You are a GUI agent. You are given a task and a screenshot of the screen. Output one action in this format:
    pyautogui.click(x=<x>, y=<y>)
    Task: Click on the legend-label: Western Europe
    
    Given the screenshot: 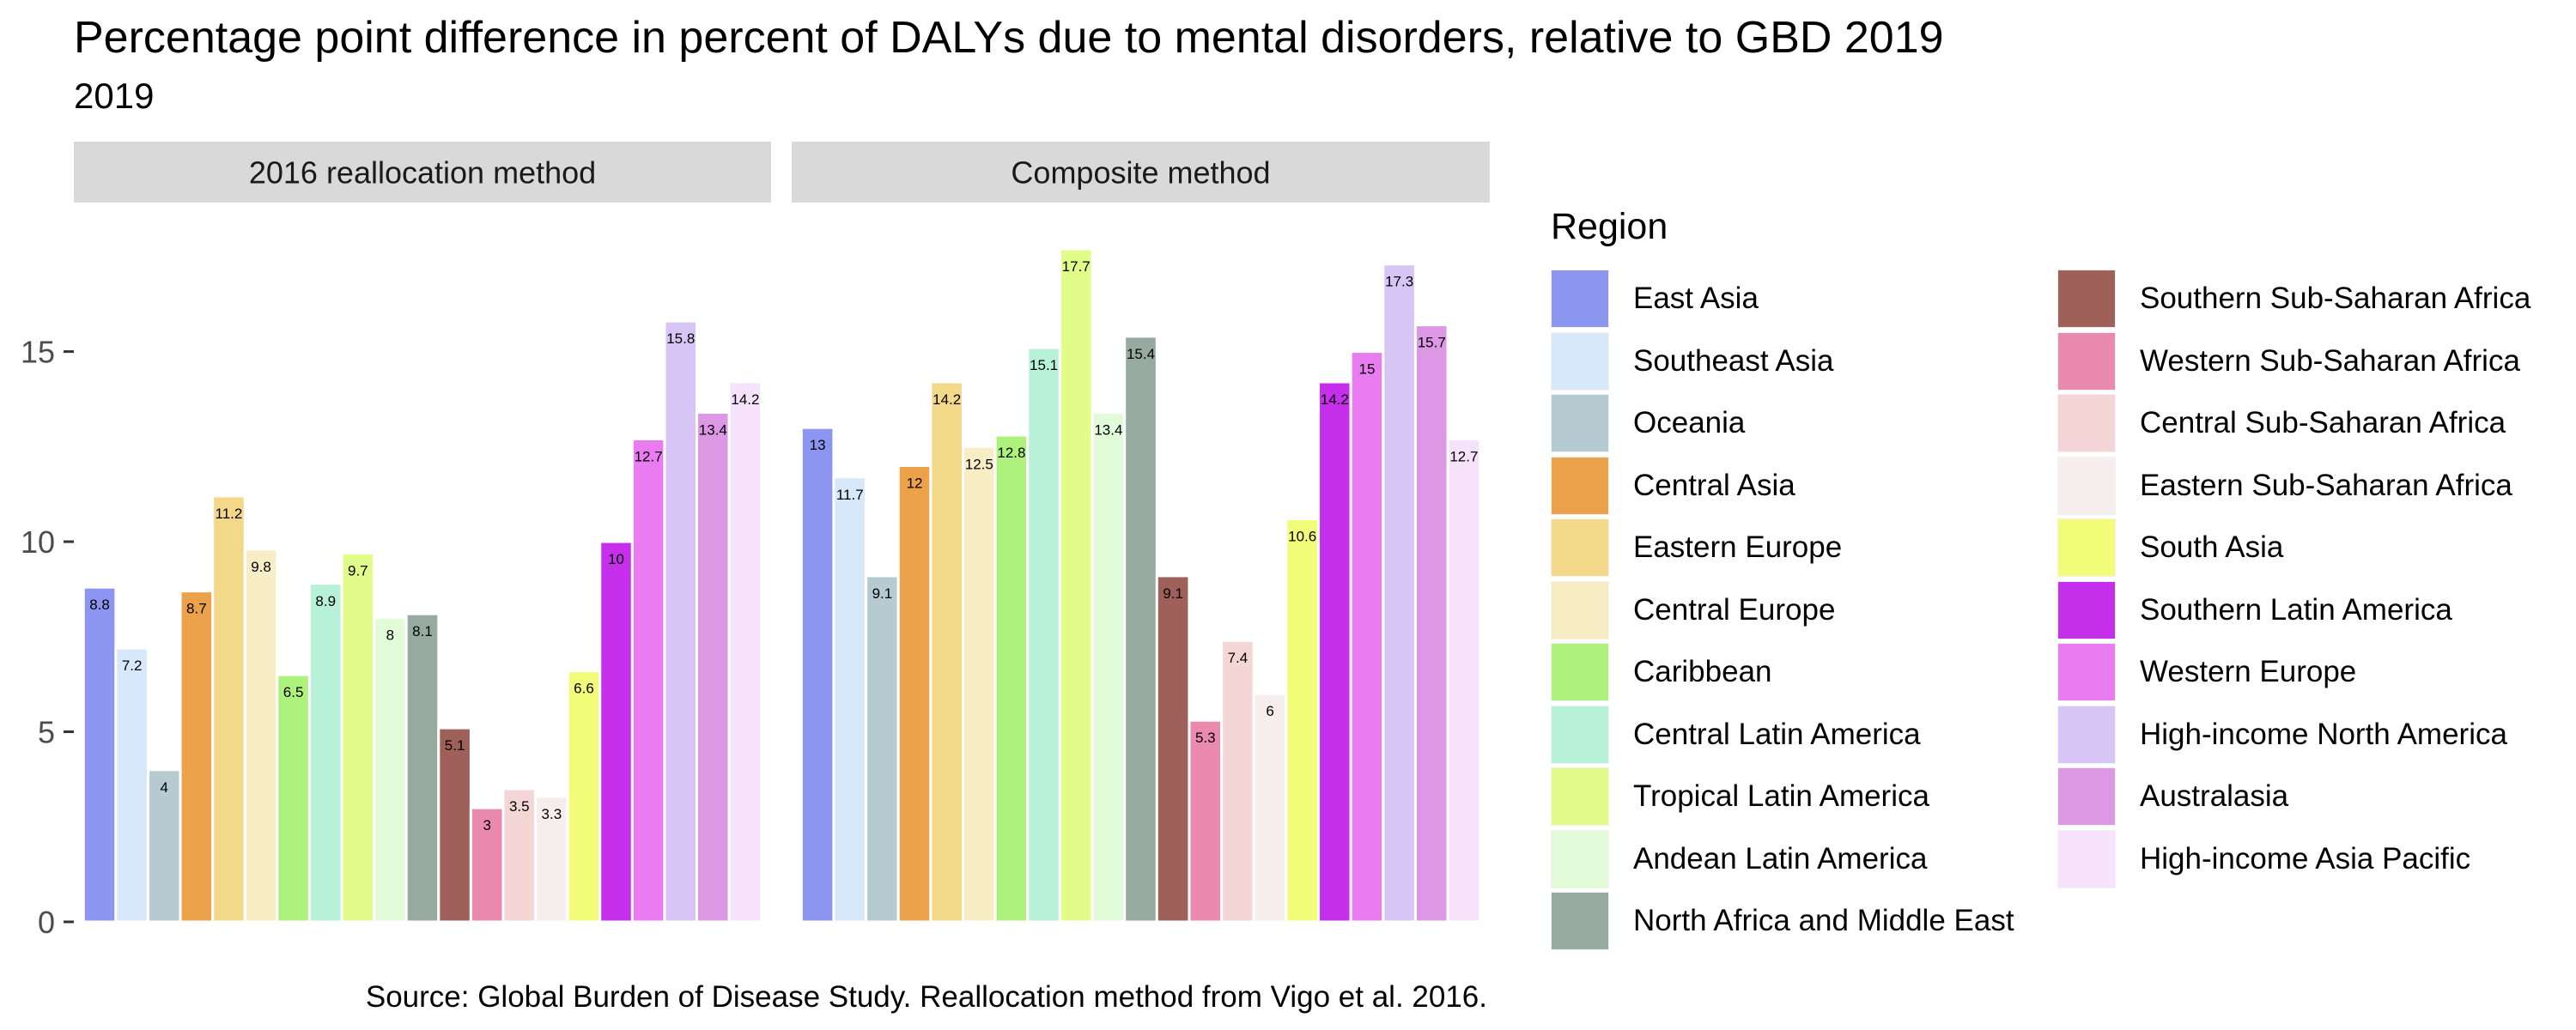 What is the action you would take?
    pyautogui.click(x=2248, y=672)
    